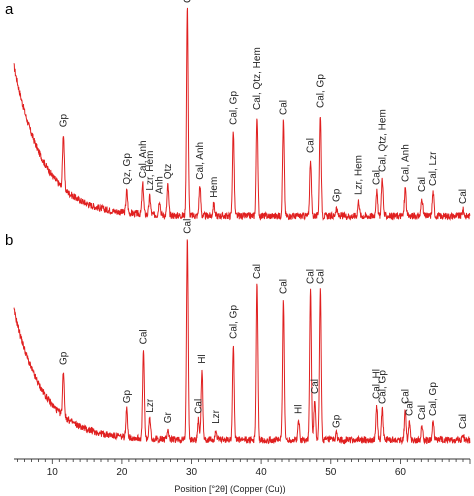  What do you see at coordinates (331, 472) in the screenshot?
I see `x-tick-label: 50` at bounding box center [331, 472].